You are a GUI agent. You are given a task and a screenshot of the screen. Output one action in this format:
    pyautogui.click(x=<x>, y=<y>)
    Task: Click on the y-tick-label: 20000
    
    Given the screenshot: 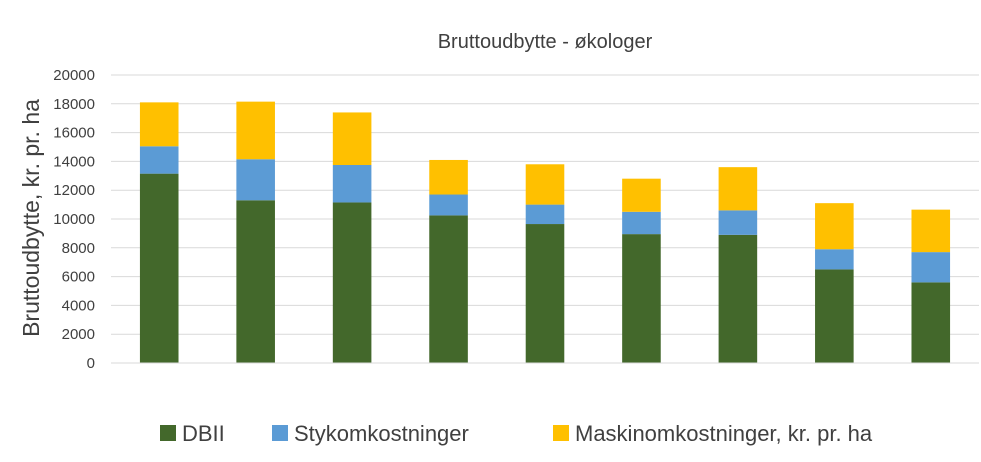 What is the action you would take?
    pyautogui.click(x=74, y=75)
    